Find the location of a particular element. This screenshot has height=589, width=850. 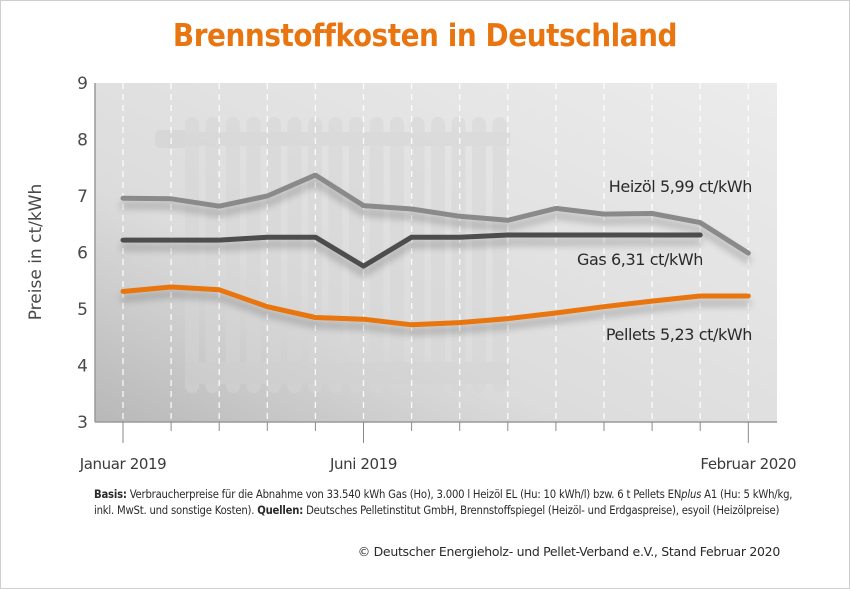

y-tick-label: 6 is located at coordinates (82, 254).